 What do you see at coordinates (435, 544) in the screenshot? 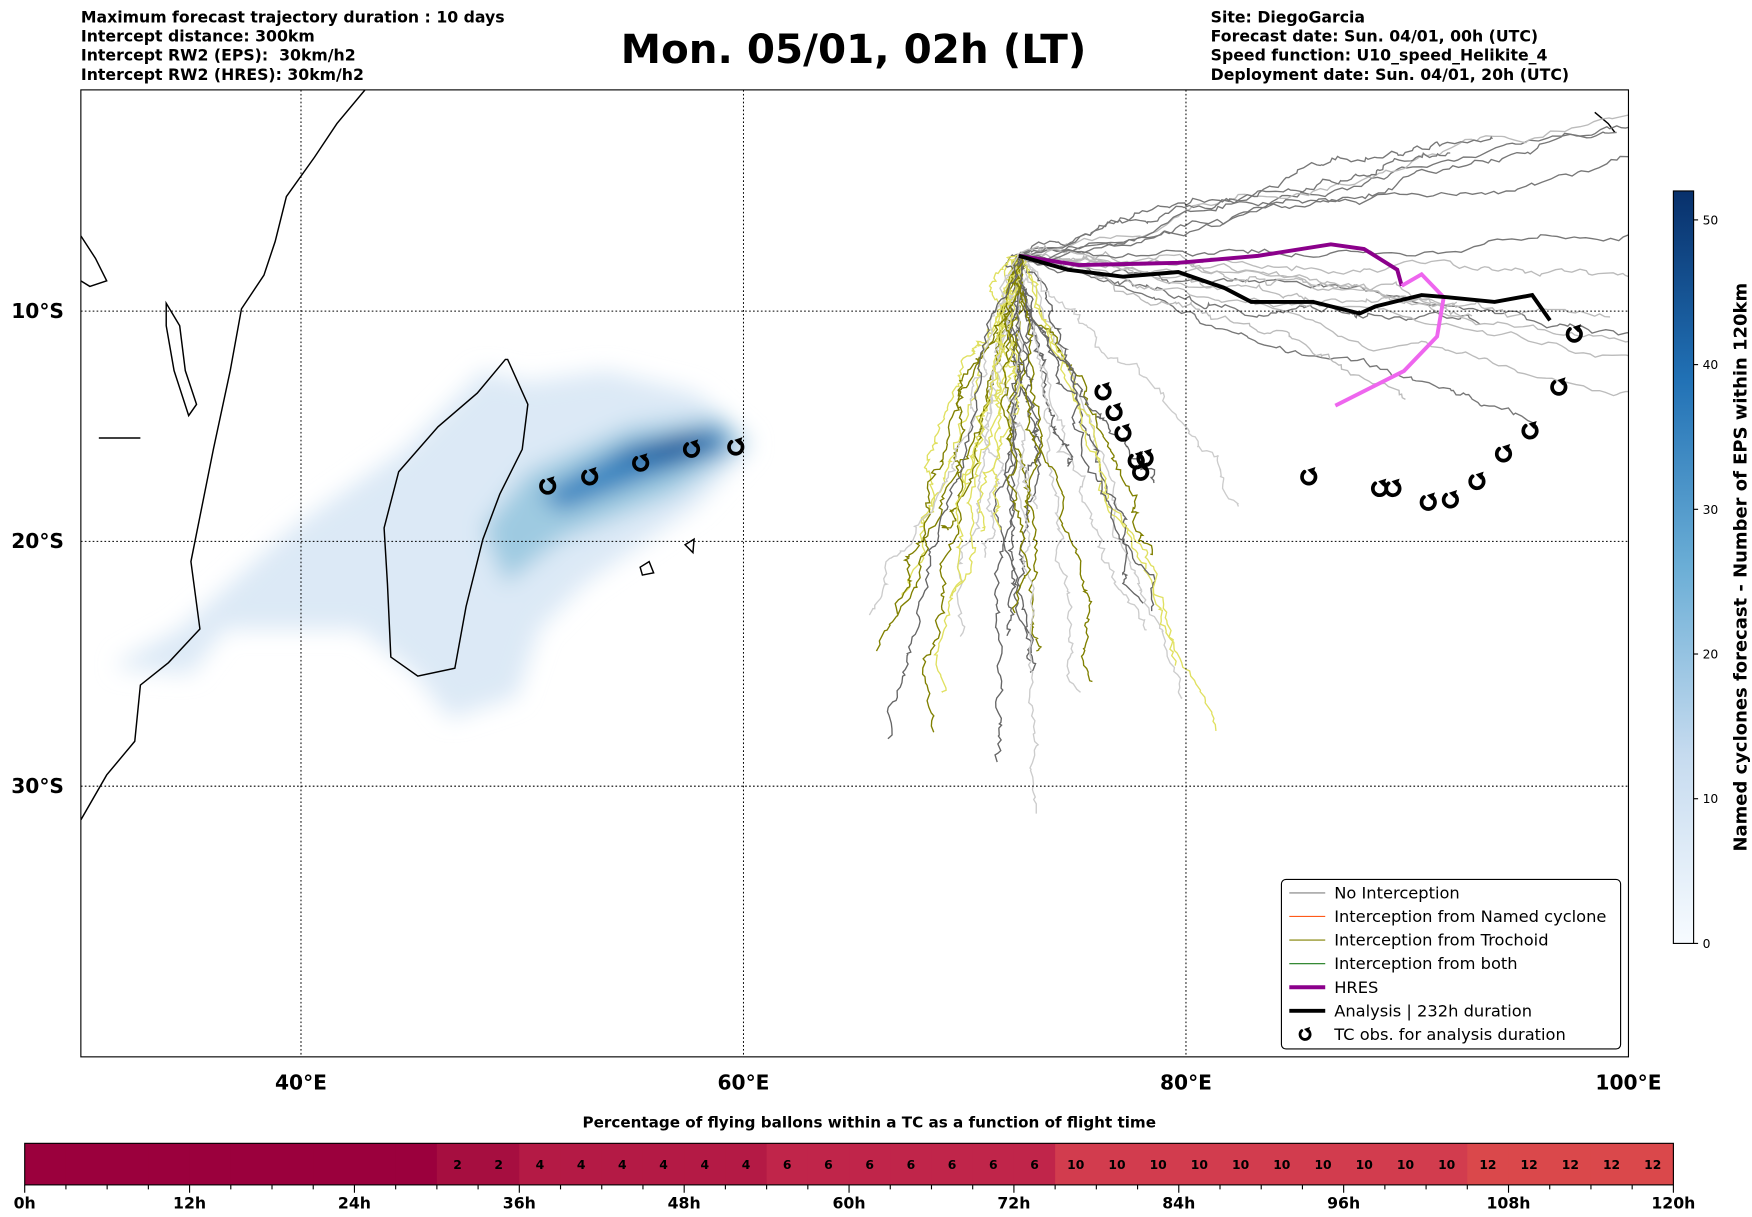
I see `cyclone-density` at bounding box center [435, 544].